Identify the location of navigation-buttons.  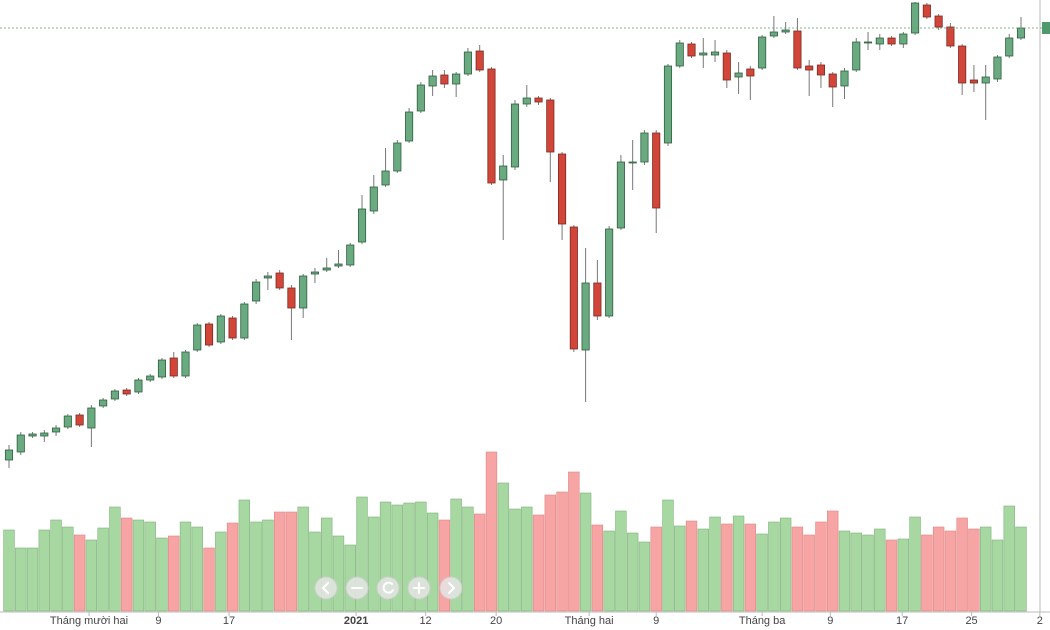
(388, 588).